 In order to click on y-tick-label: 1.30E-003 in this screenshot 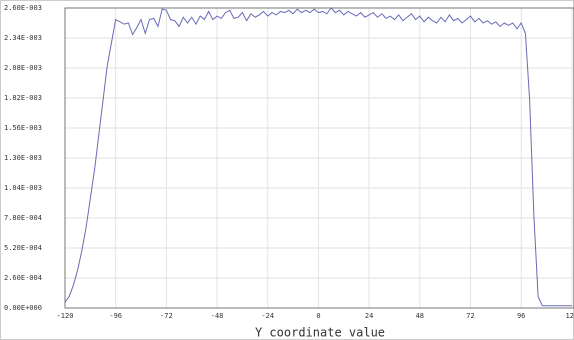, I will do `click(23, 158)`.